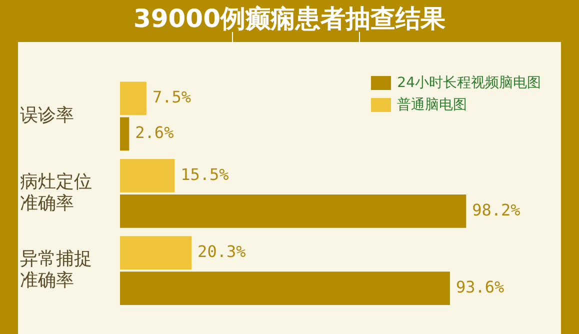  What do you see at coordinates (432, 105) in the screenshot?
I see `legend-label: 普通脑电图` at bounding box center [432, 105].